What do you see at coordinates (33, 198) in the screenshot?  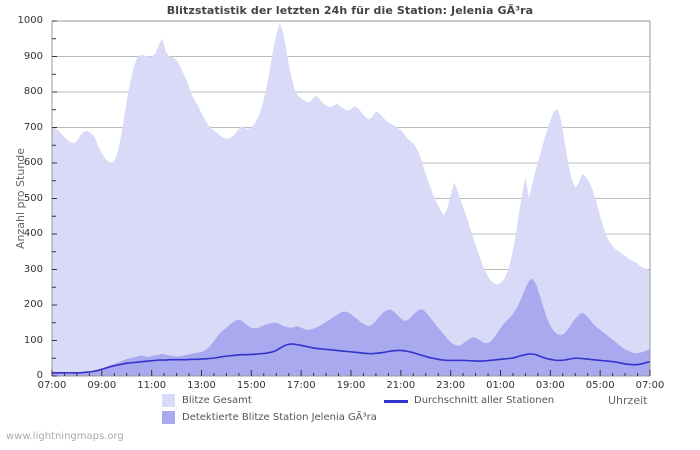 I see `y-tick-label: 500` at bounding box center [33, 198].